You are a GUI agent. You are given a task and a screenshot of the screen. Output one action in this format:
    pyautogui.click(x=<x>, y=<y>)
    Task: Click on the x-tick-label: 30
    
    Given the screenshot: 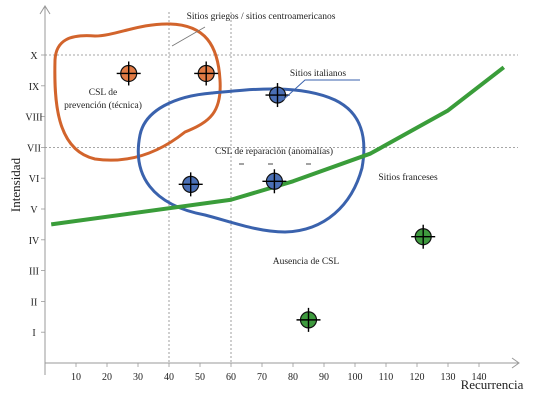 What is the action you would take?
    pyautogui.click(x=138, y=377)
    